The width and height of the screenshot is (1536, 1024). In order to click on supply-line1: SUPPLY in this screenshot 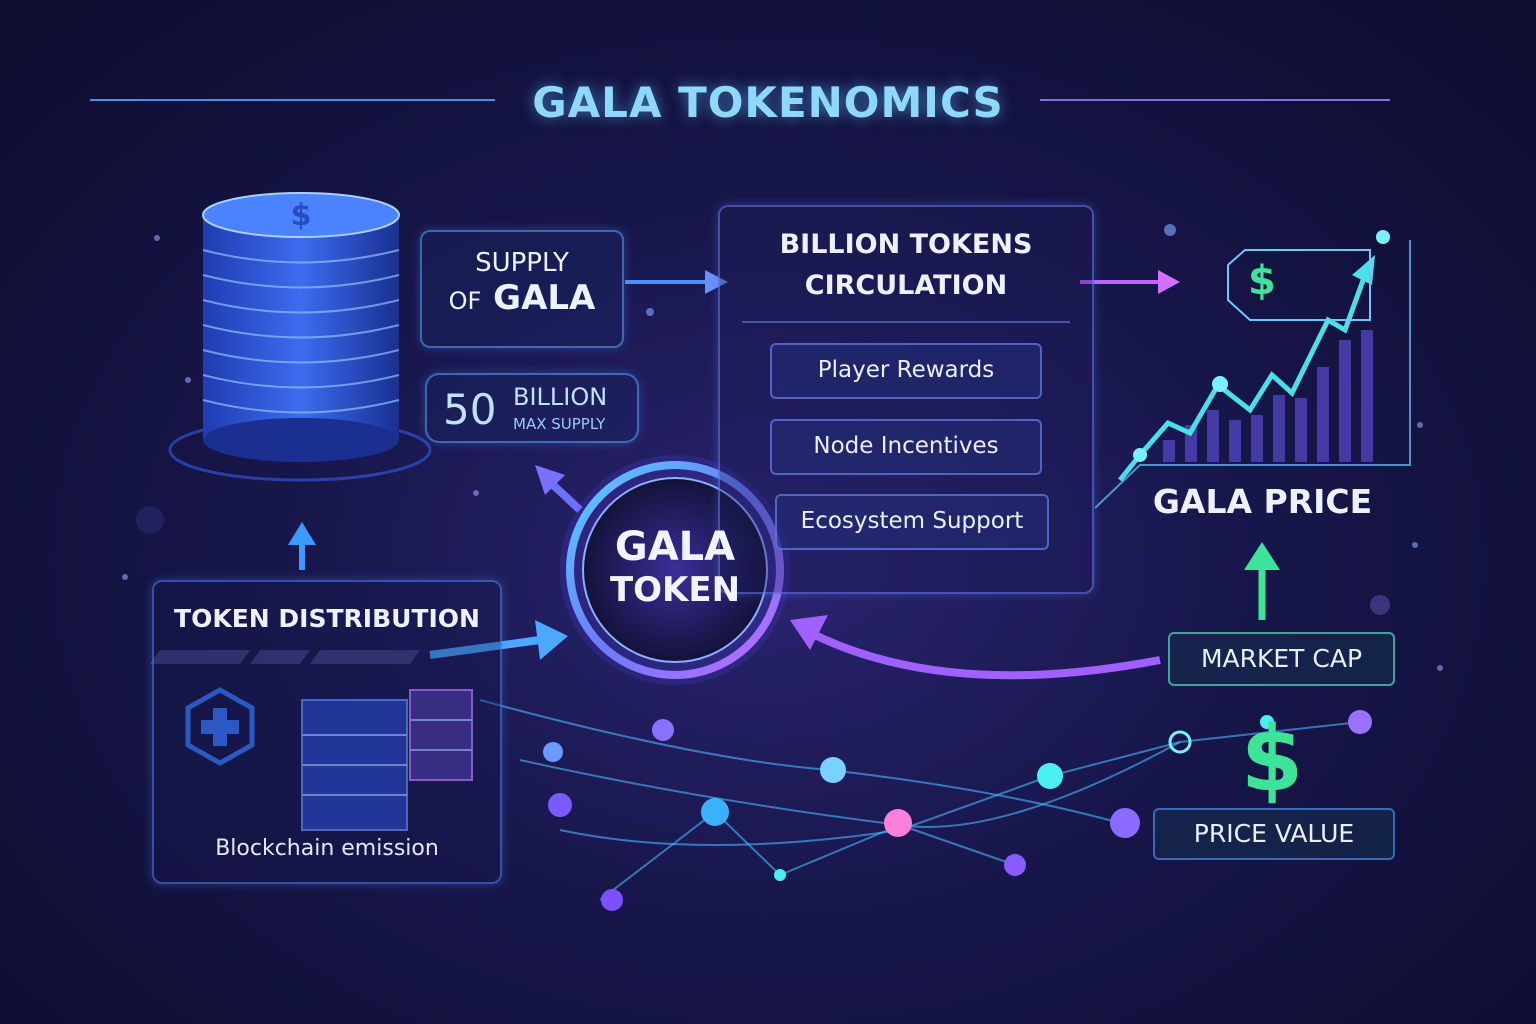, I will do `click(522, 263)`.